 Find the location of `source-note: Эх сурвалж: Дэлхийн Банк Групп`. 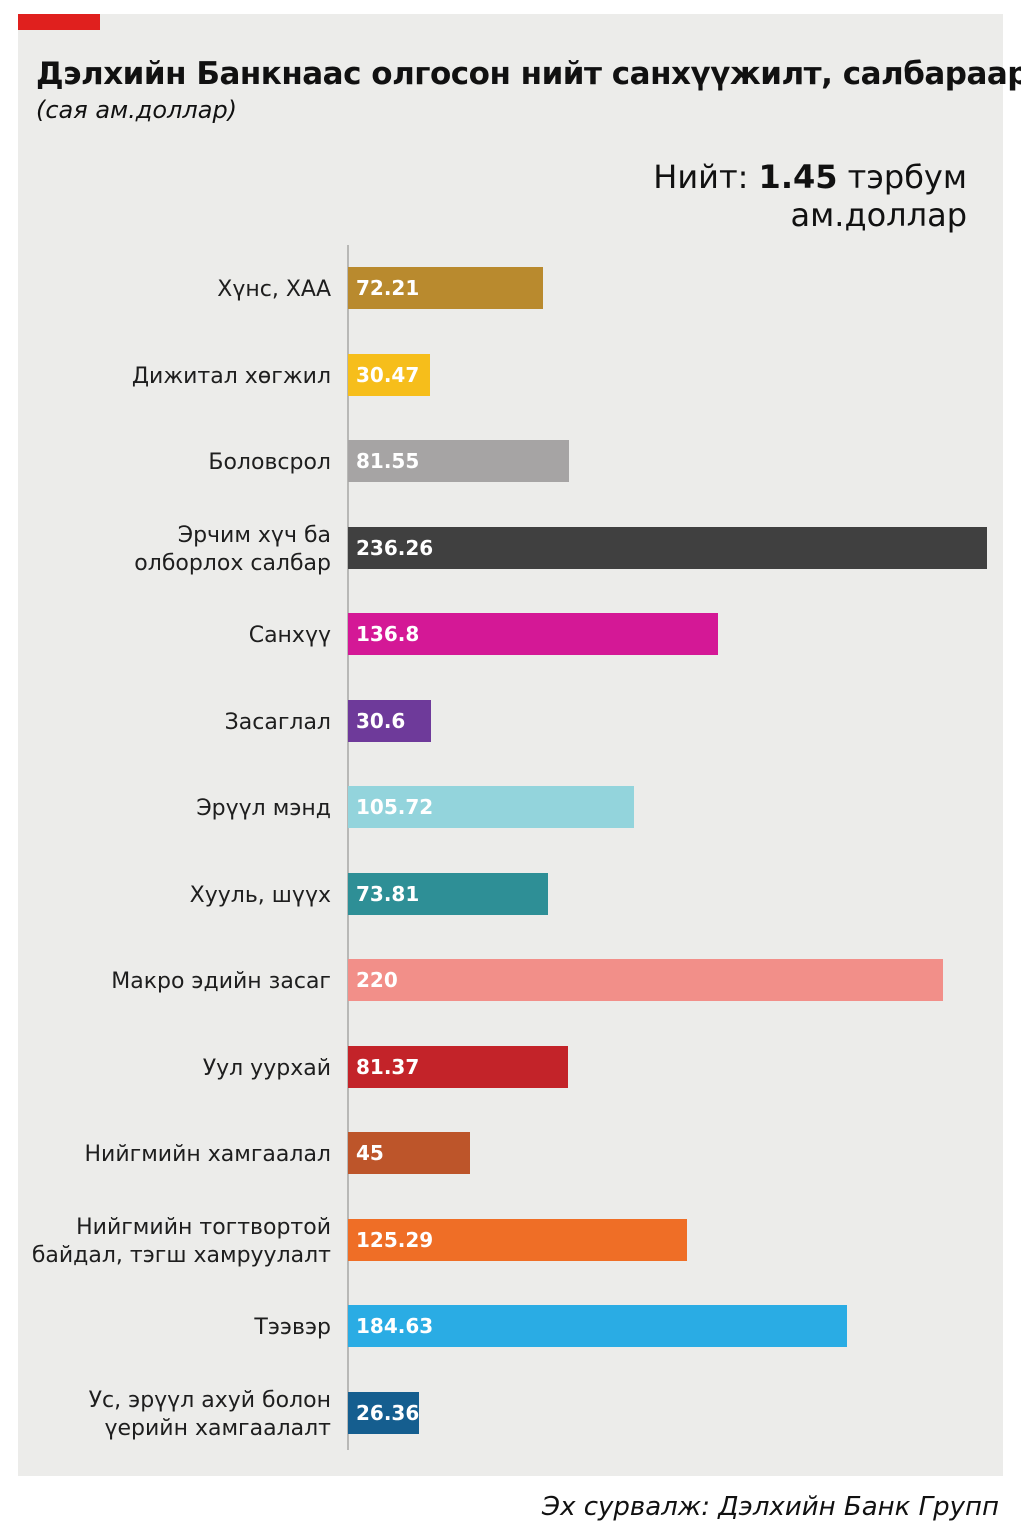

source-note: Эх сурвалж: Дэлхийн Банк Групп is located at coordinates (770, 1507).